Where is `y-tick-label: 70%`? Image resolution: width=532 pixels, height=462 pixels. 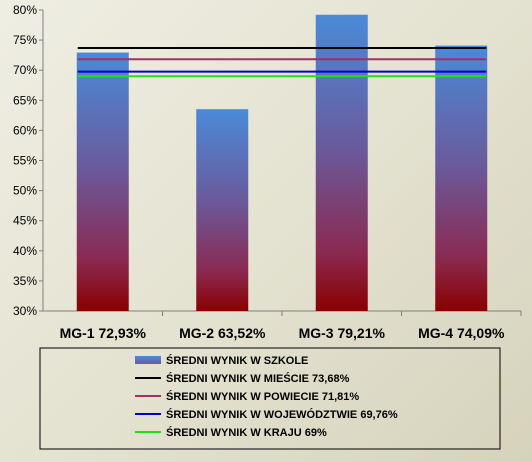
y-tick-label: 70% is located at coordinates (25, 70).